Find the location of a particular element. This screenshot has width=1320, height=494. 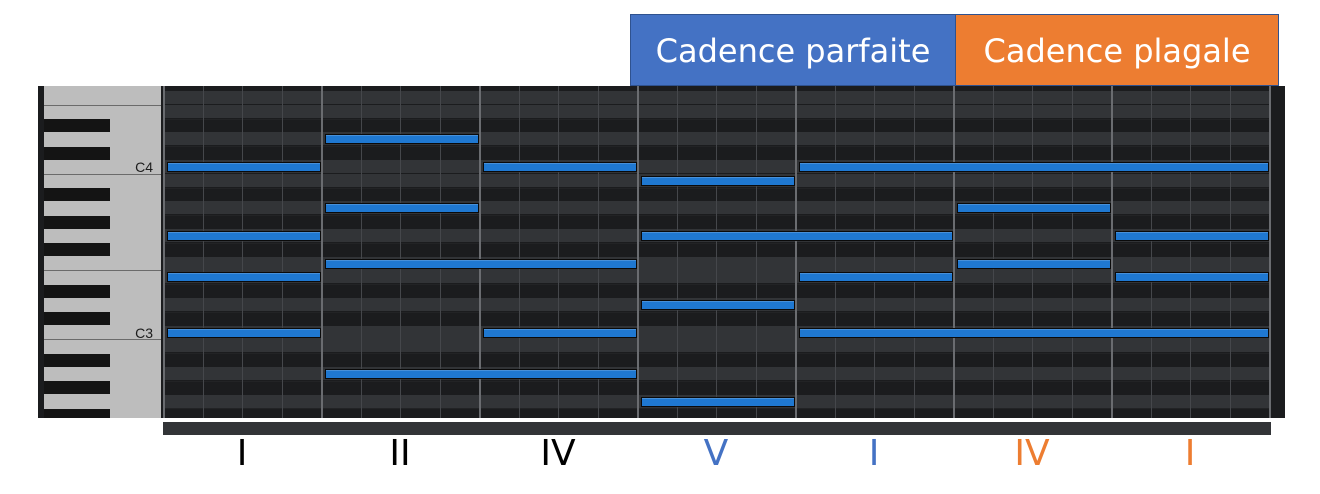

cadence-parfaite-label: Cadence parfaite is located at coordinates (793, 50).